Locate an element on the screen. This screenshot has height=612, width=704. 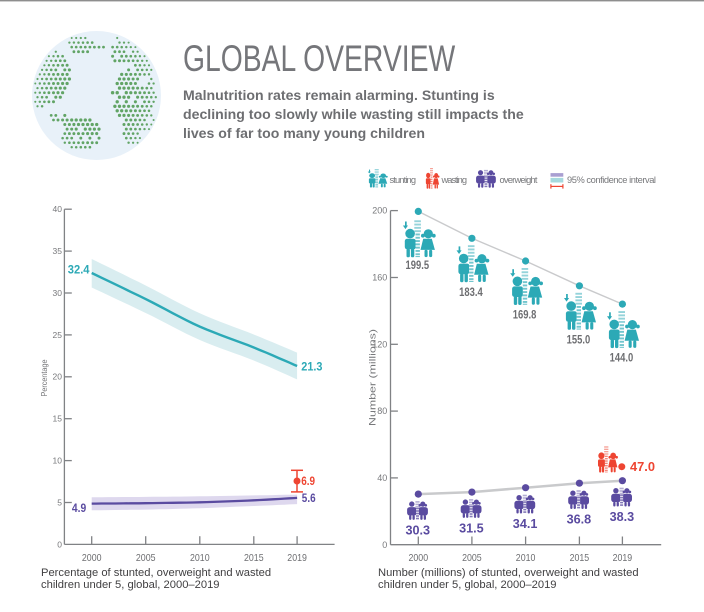
svg-text: 34.1 is located at coordinates (525, 524).